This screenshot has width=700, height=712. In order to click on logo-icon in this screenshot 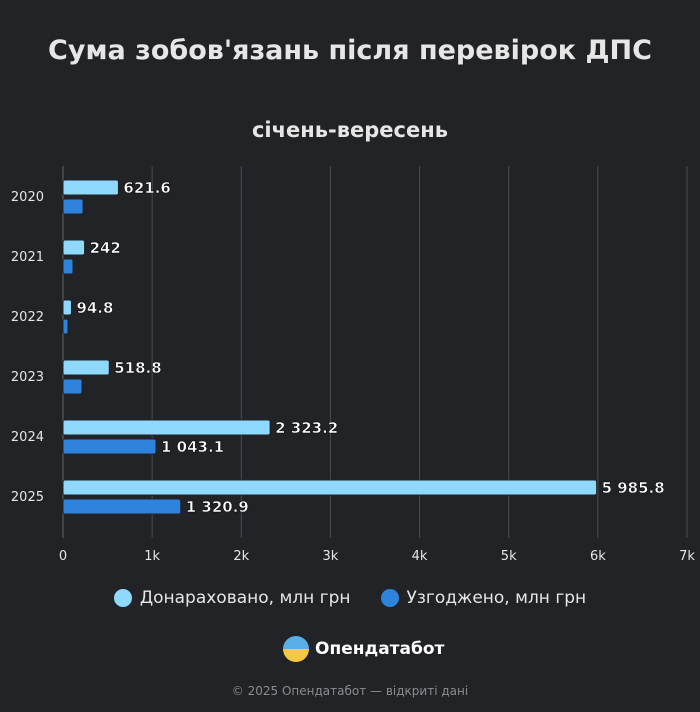, I will do `click(296, 649)`.